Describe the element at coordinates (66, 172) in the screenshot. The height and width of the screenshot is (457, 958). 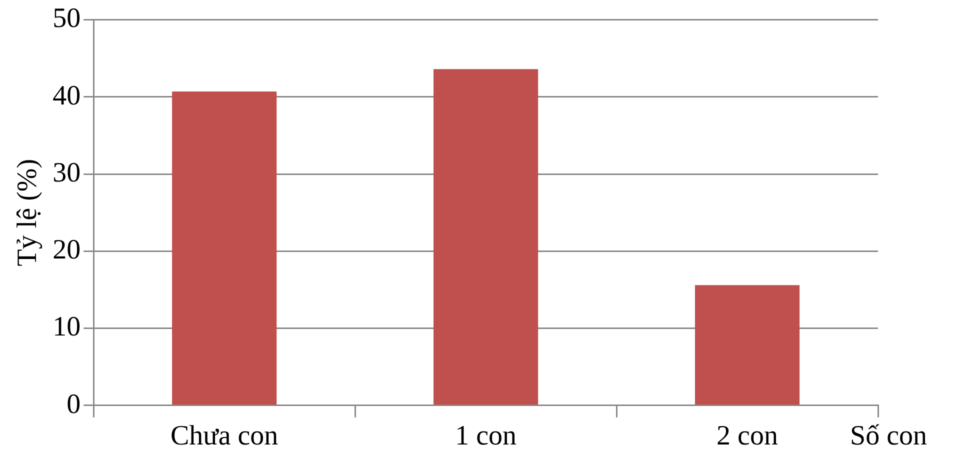
I see `y-tick-label: 30` at that location.